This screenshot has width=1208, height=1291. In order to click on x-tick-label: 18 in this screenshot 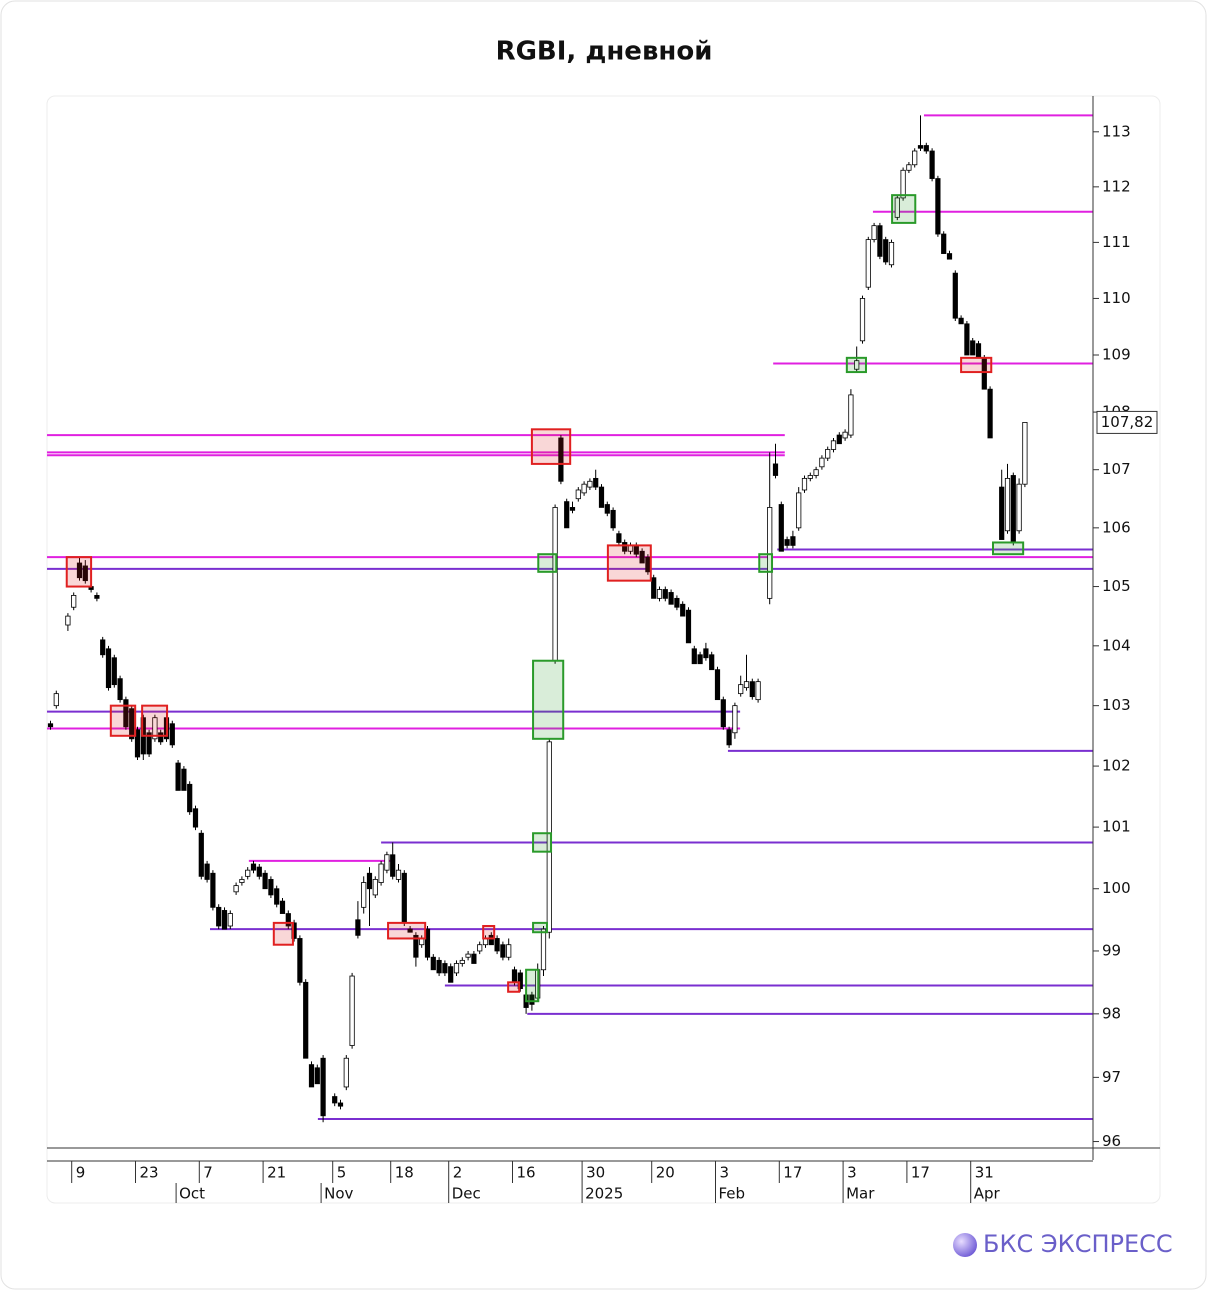, I will do `click(404, 1173)`.